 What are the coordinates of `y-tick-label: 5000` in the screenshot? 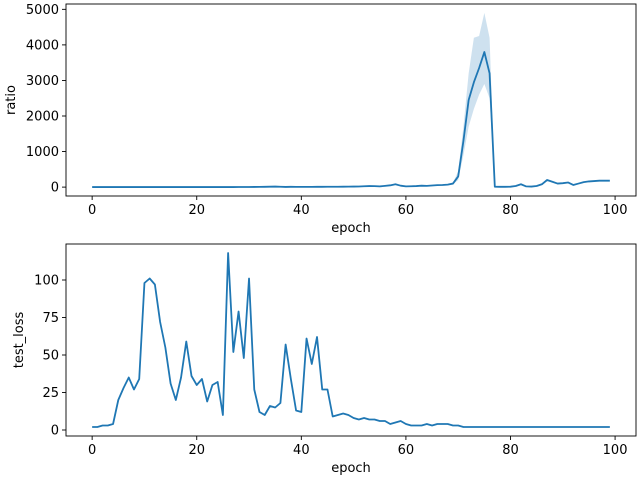 It's located at (42, 10).